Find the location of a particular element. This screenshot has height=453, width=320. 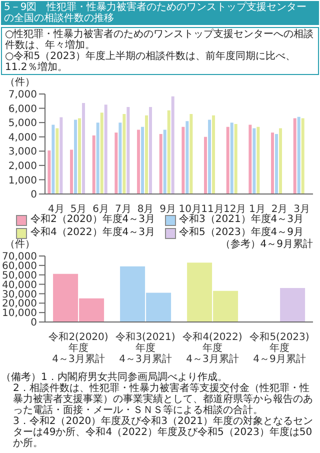

y-tick-label: 40,000 is located at coordinates (19, 285).